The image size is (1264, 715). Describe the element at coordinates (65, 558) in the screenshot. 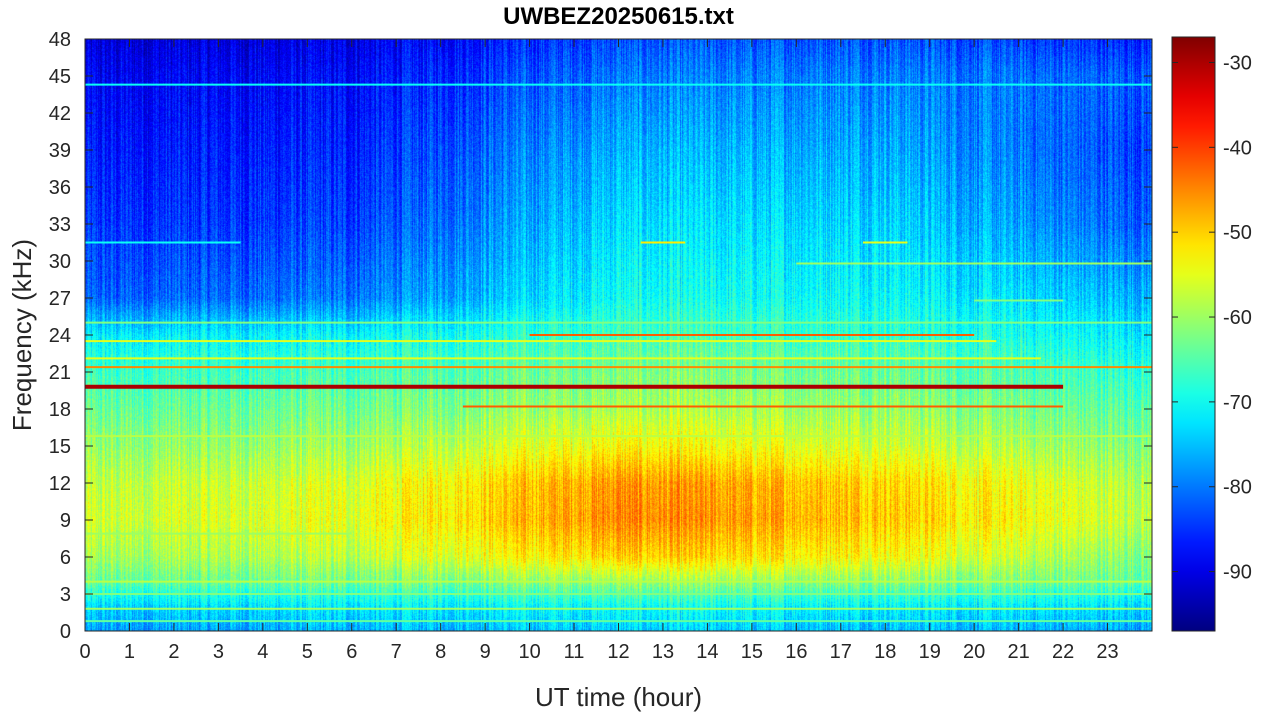

I see `y-tick-label: 6` at that location.